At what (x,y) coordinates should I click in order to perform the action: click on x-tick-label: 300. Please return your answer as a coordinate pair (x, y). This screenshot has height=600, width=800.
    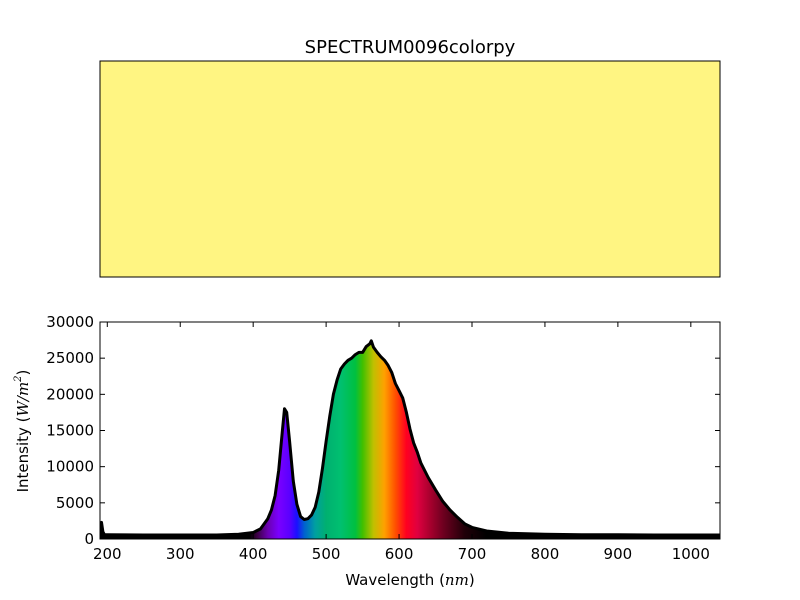
    Looking at the image, I should click on (180, 554).